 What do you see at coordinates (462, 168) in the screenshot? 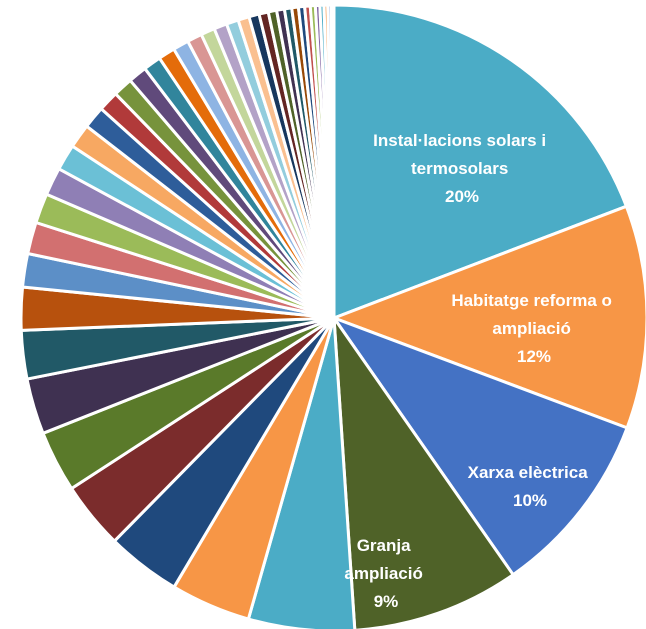
I see `slice-label-installacions-solars: Instal·lacions solars i termosolars 20%` at bounding box center [462, 168].